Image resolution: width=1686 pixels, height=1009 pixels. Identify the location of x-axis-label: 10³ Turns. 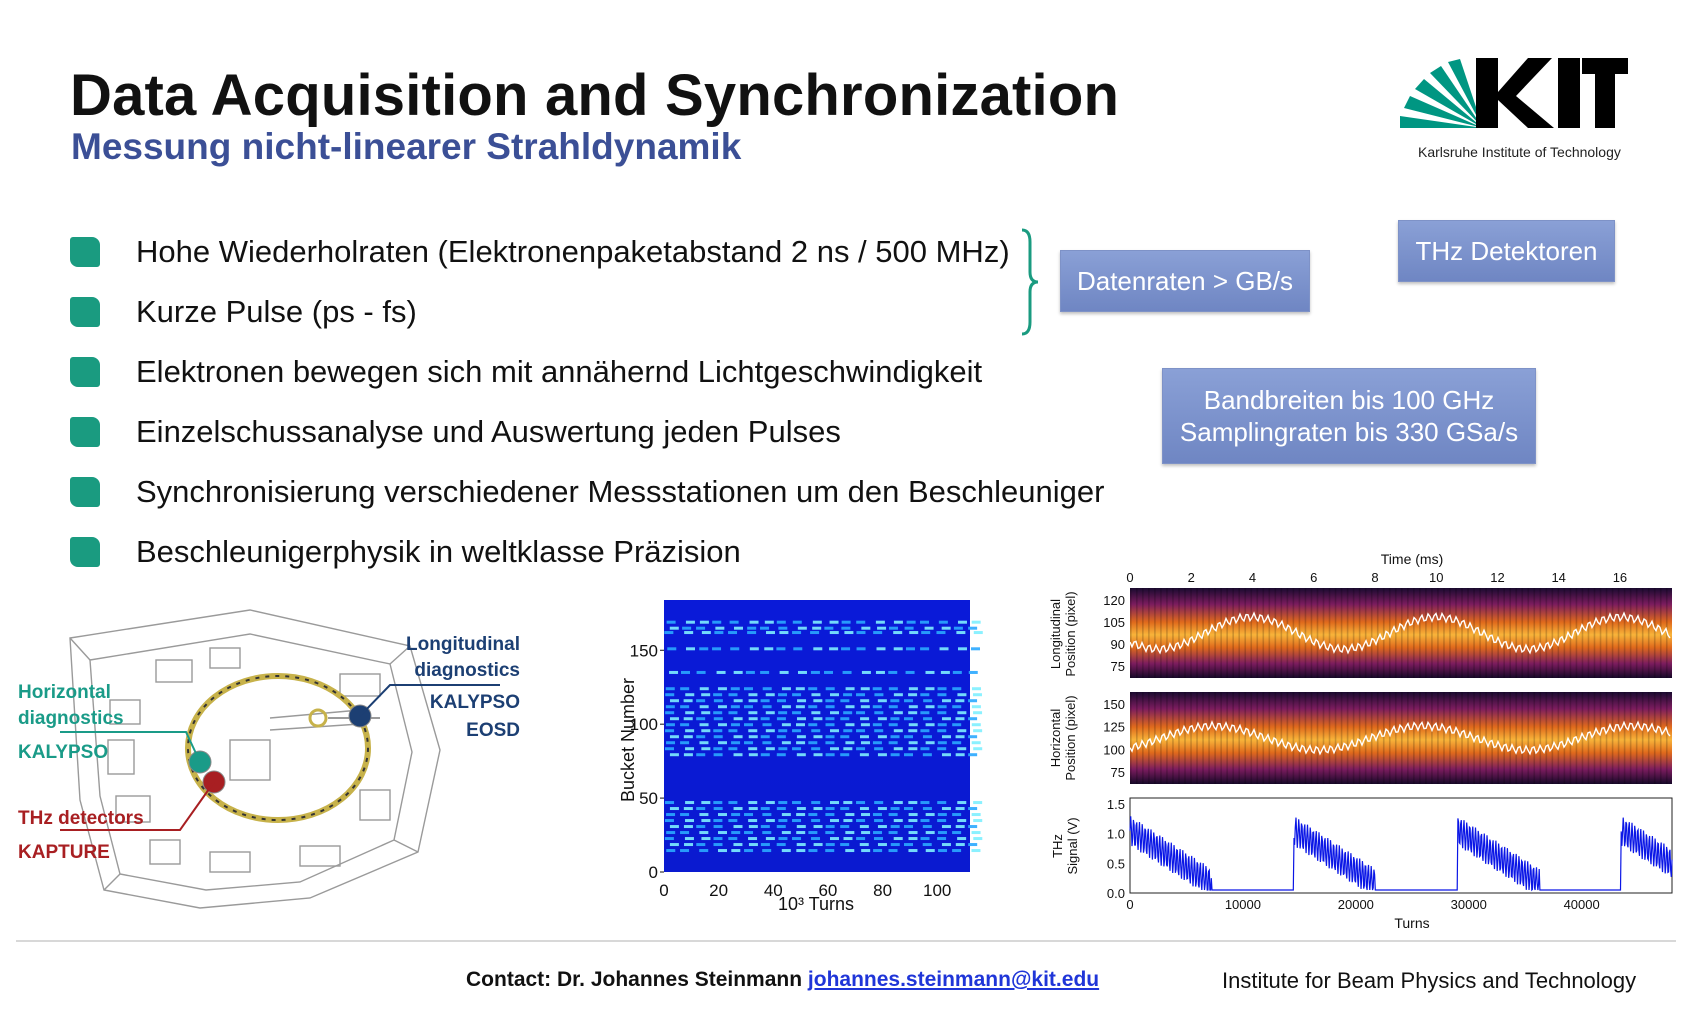
(816, 904).